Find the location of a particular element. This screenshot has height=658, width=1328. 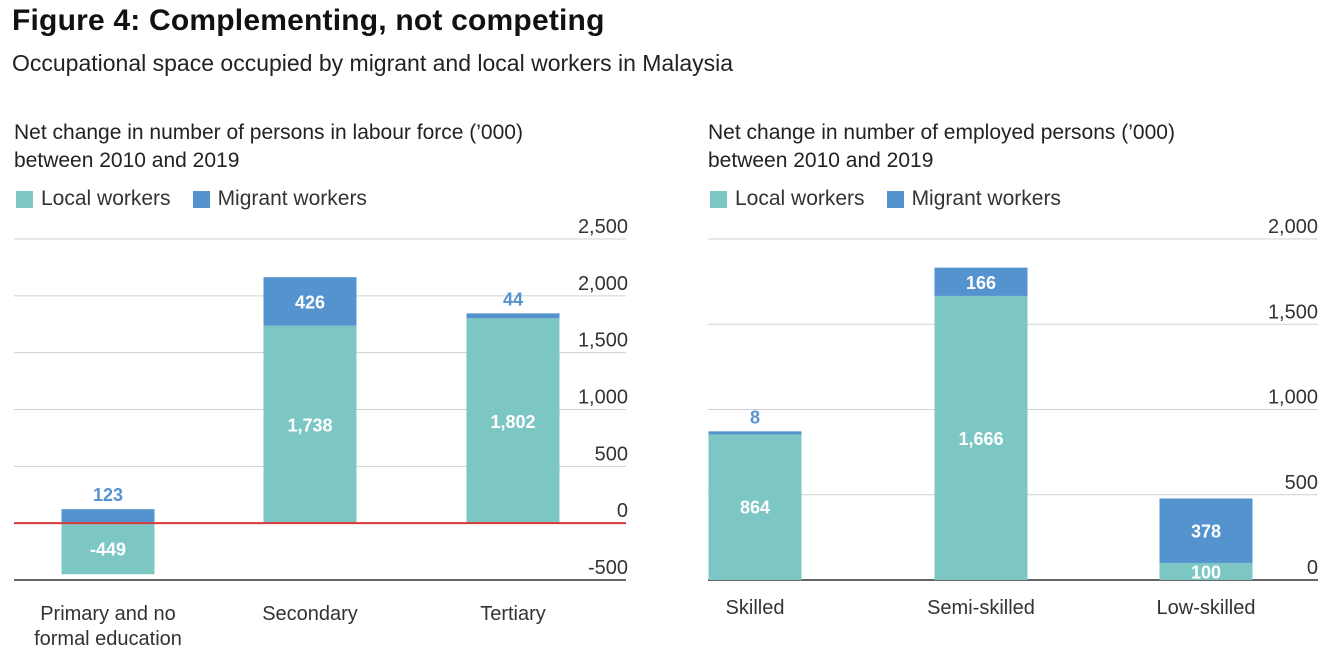

left-ytick-label: 1,500 is located at coordinates (603, 341).